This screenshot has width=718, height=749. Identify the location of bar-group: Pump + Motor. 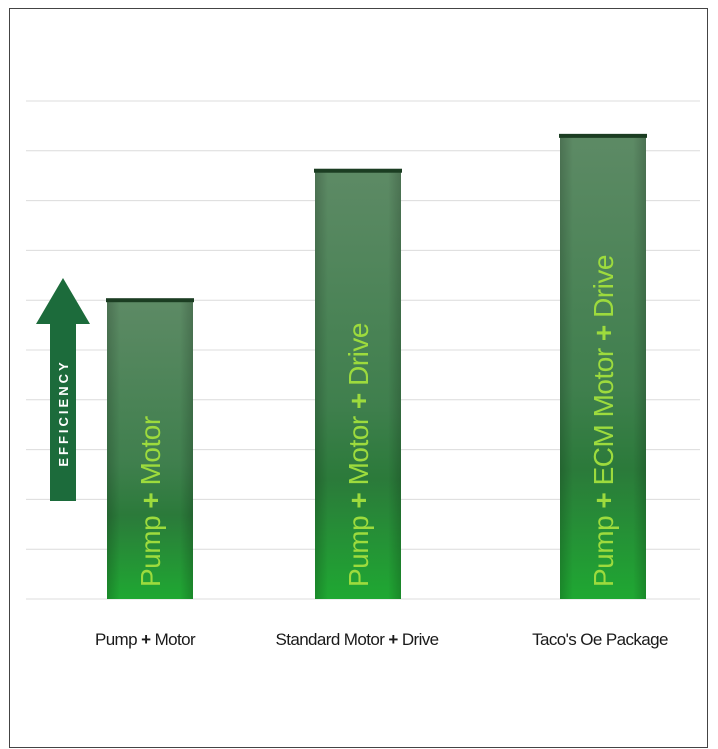
(150, 448).